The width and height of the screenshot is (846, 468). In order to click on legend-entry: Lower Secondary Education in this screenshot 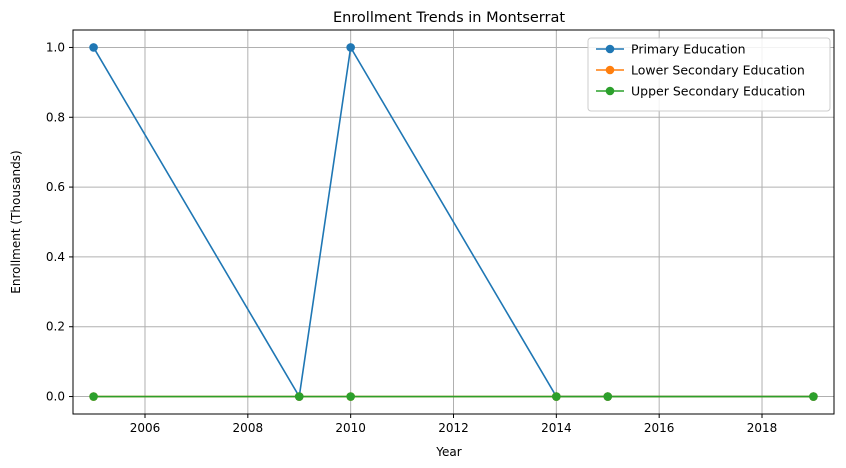, I will do `click(718, 70)`.